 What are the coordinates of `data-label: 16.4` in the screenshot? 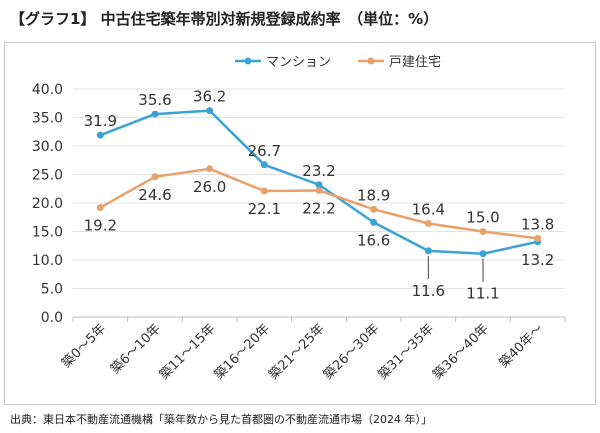 It's located at (428, 210).